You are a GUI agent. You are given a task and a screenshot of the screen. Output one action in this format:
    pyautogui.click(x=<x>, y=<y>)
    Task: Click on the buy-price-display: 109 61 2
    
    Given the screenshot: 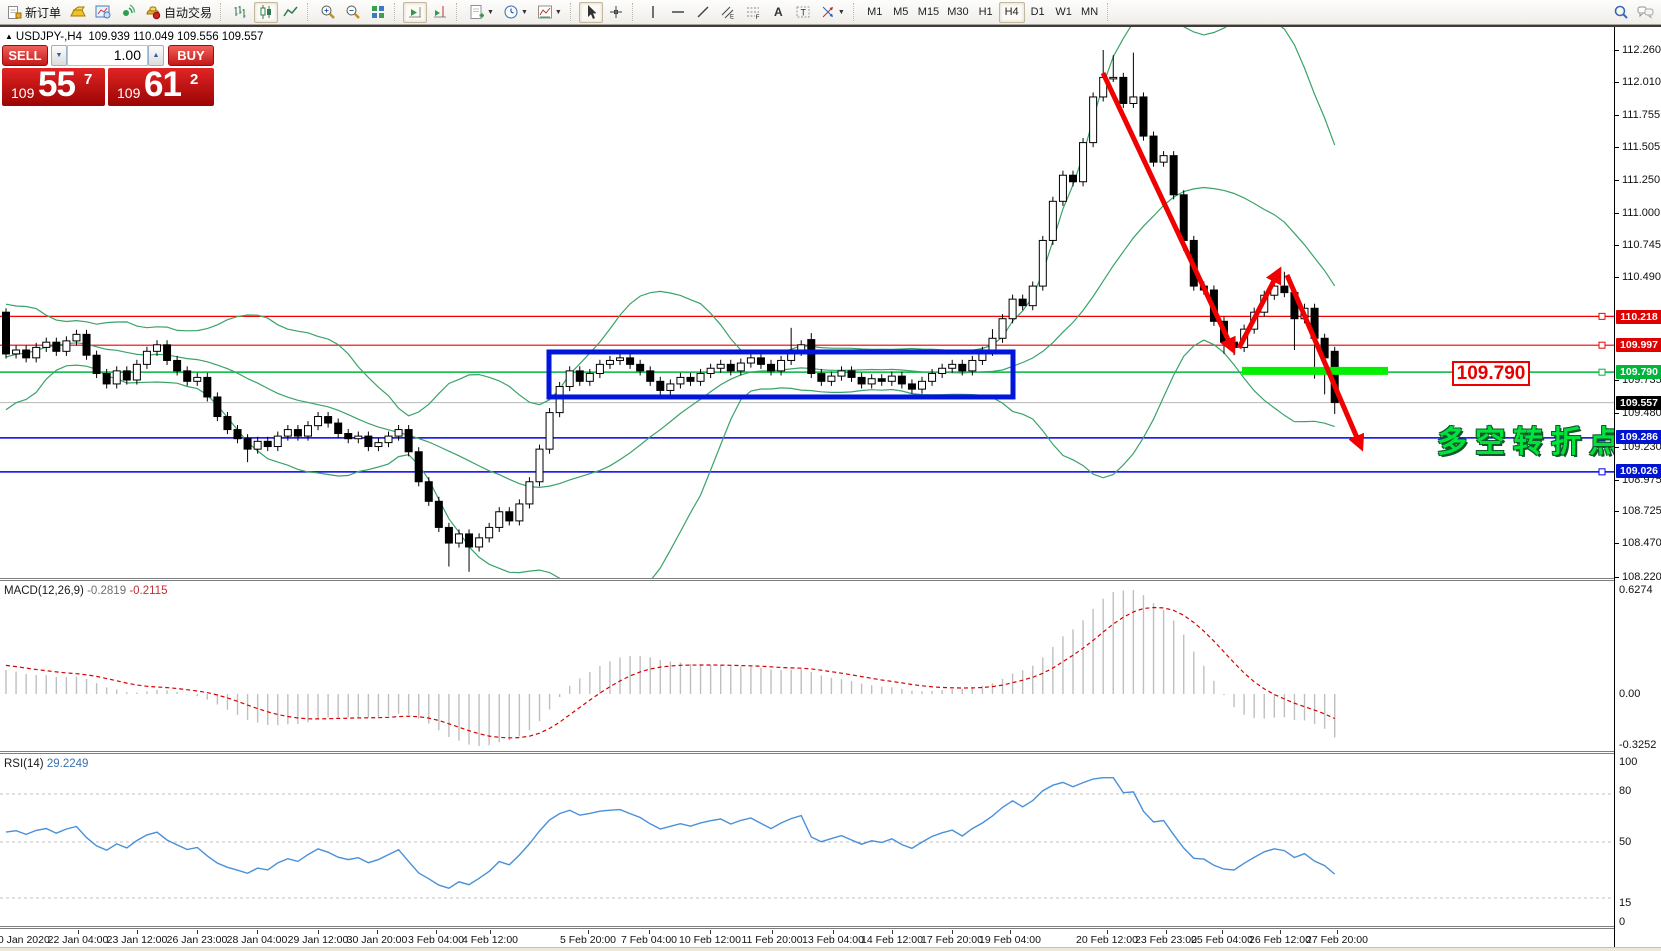 What is the action you would take?
    pyautogui.click(x=161, y=87)
    